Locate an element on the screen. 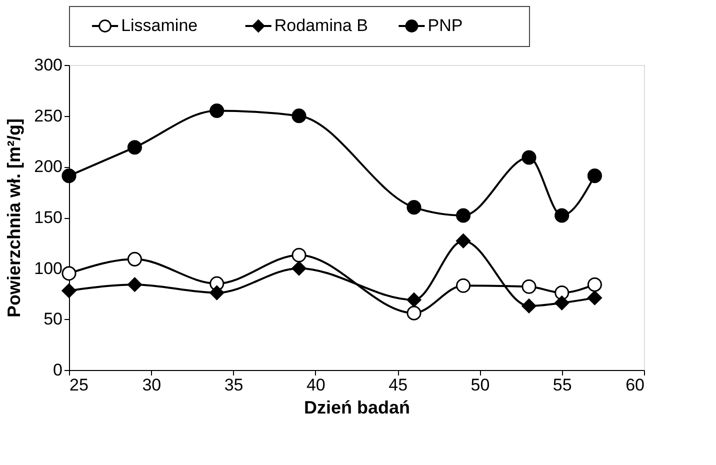  x-tick-label: 40 is located at coordinates (316, 385).